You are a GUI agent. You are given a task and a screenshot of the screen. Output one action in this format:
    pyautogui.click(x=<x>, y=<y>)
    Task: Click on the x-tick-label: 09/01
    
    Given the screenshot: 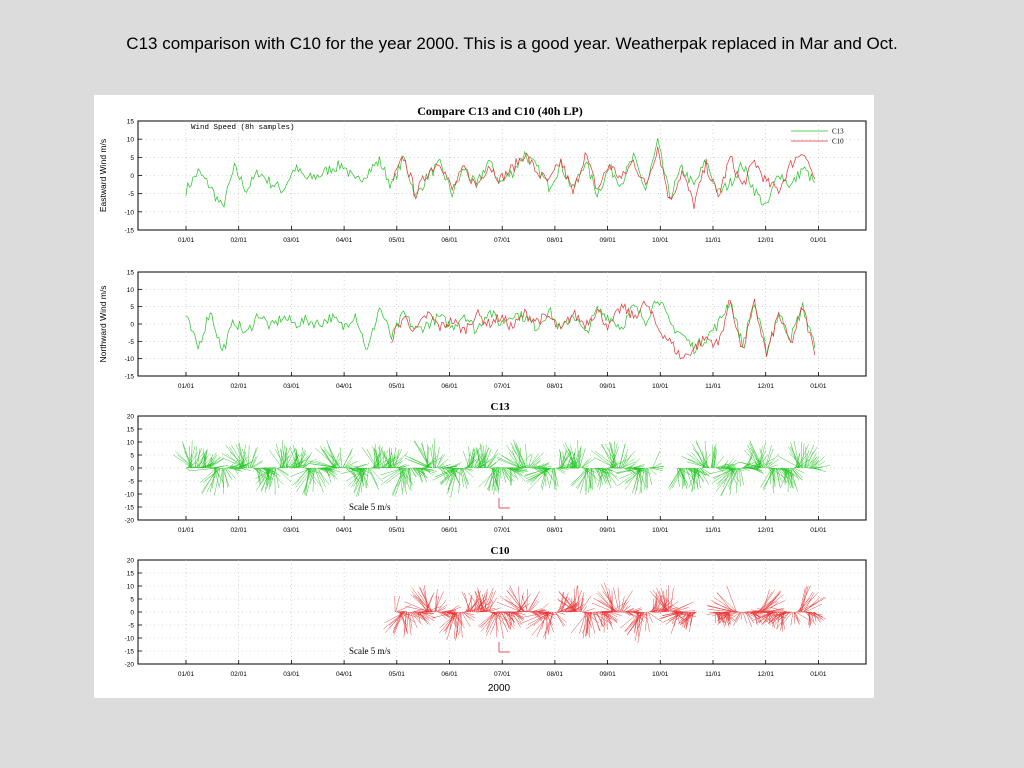 What is the action you would take?
    pyautogui.click(x=607, y=674)
    